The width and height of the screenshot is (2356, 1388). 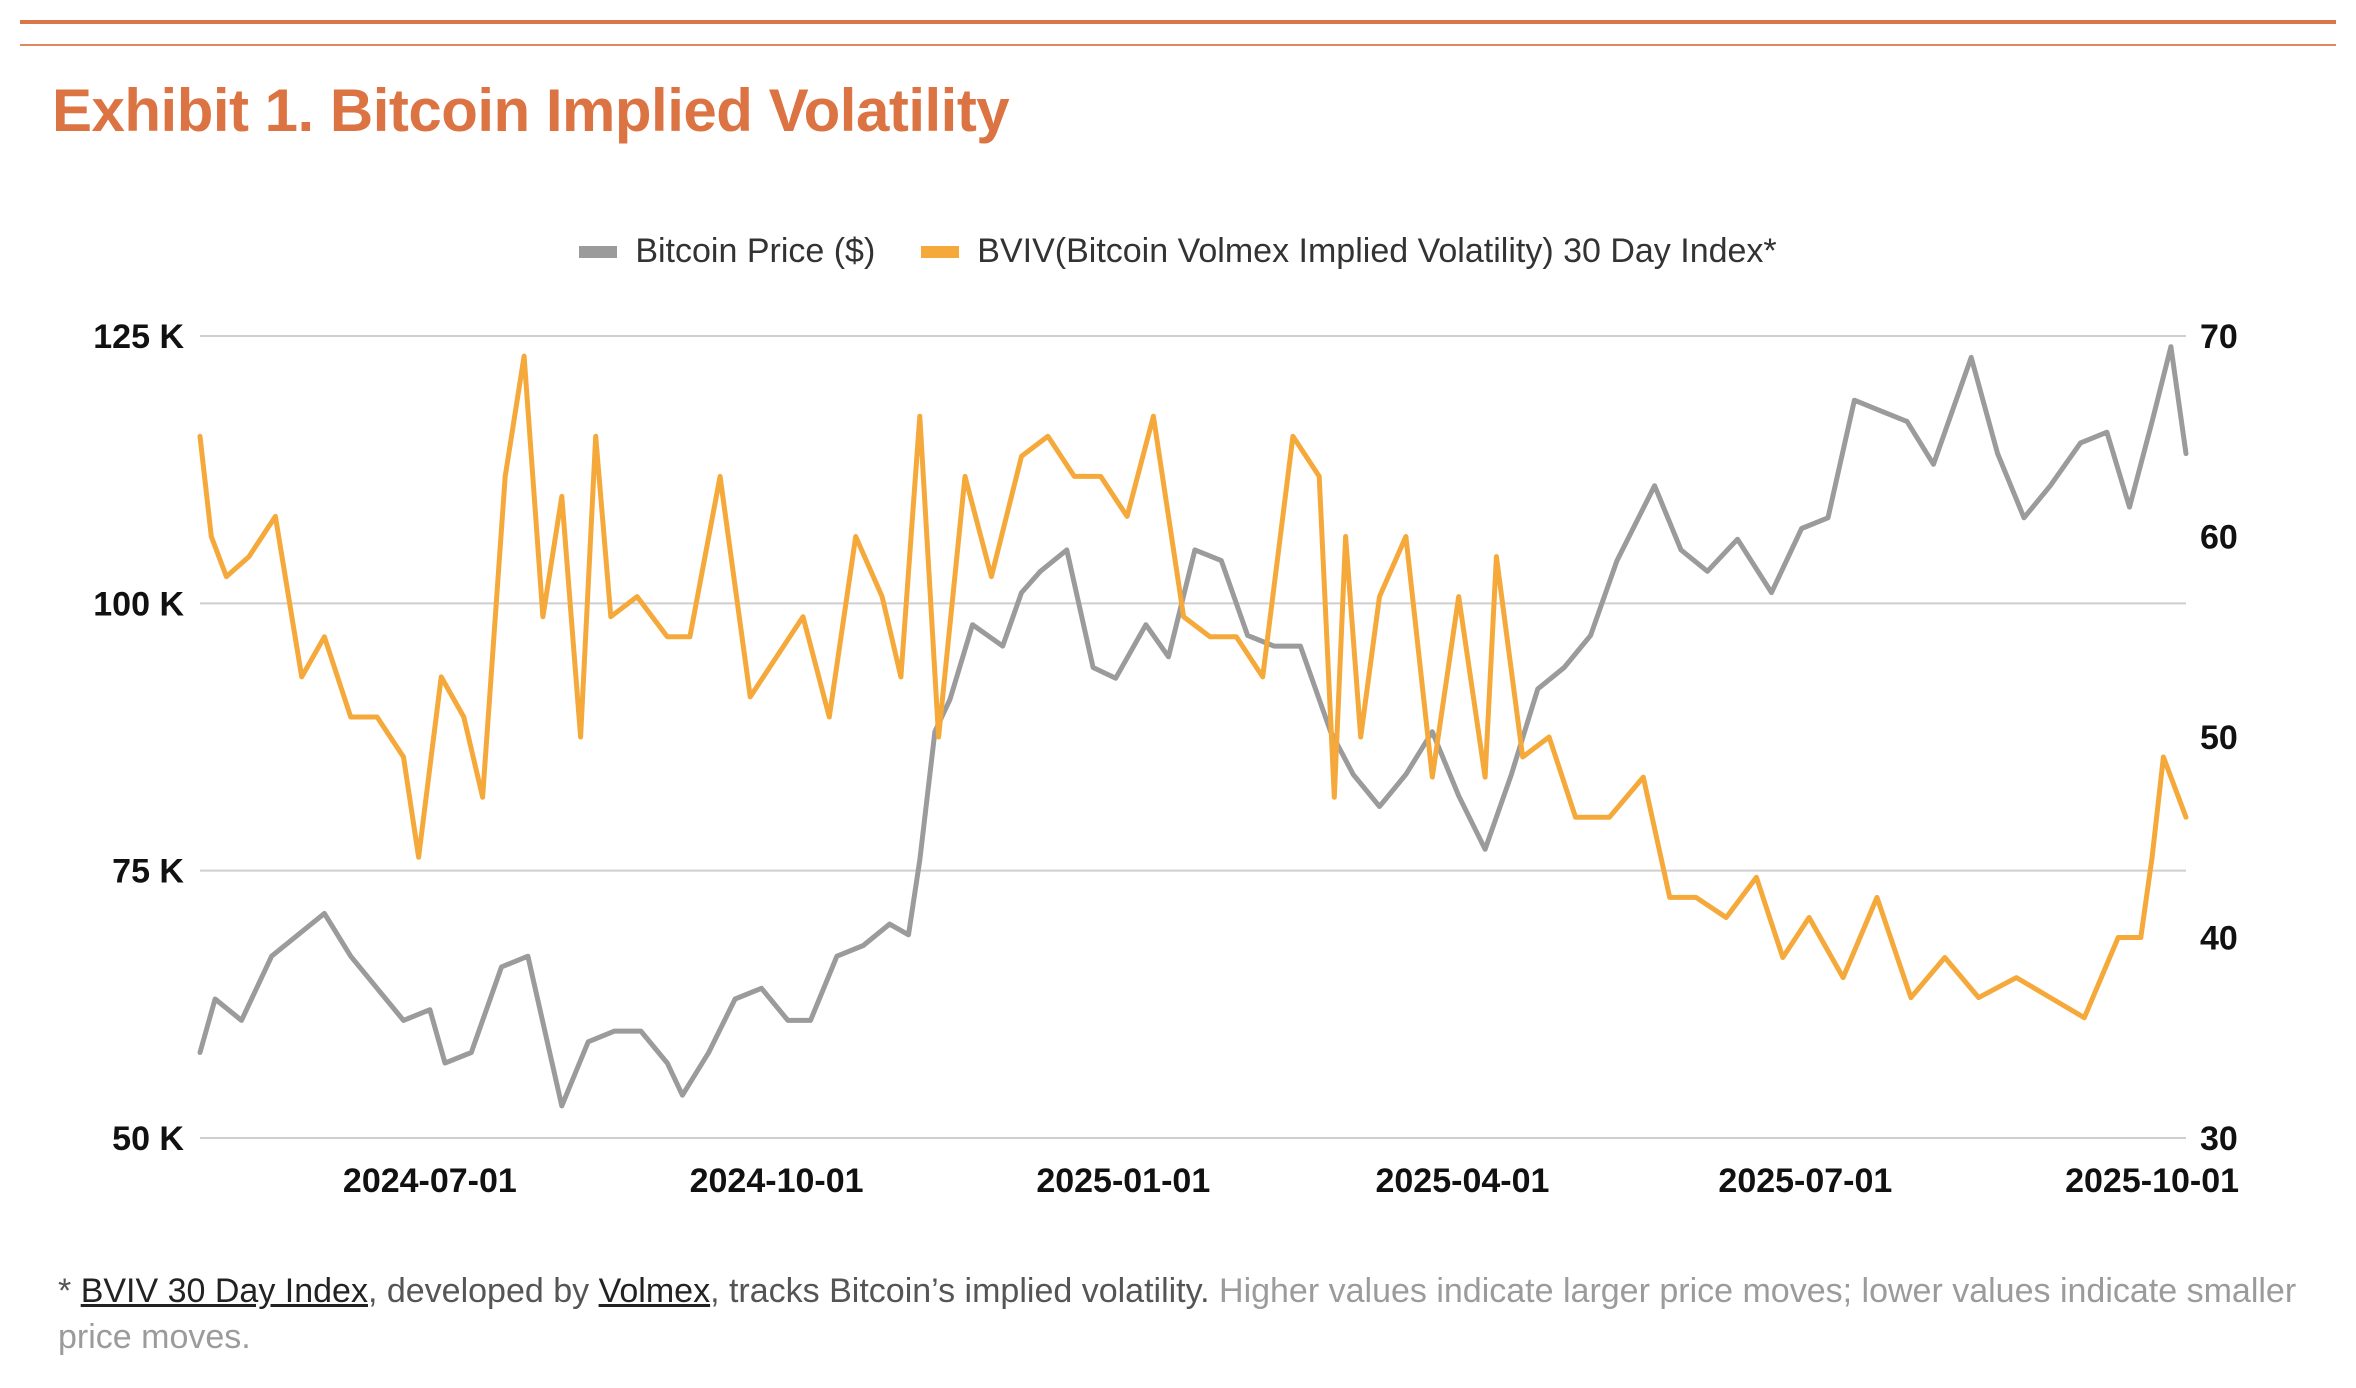 What do you see at coordinates (960, 1291) in the screenshot?
I see `footnote-text-tracks: , tracks Bitcoin’s implied volatility.` at bounding box center [960, 1291].